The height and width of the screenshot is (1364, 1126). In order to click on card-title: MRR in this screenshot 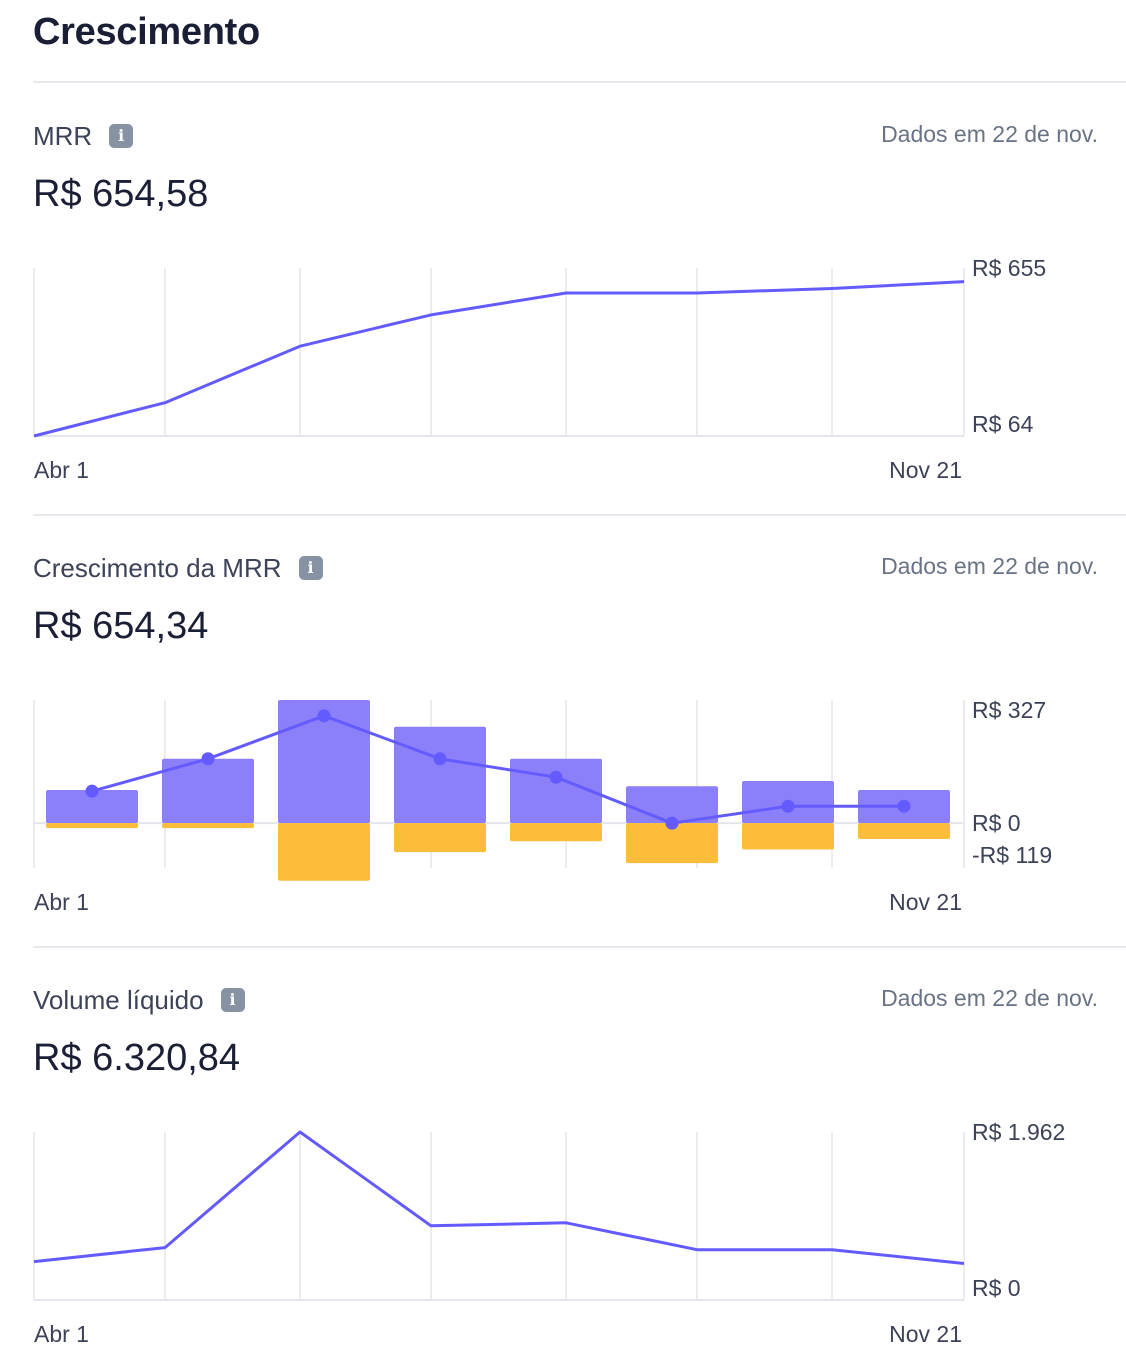, I will do `click(63, 136)`.